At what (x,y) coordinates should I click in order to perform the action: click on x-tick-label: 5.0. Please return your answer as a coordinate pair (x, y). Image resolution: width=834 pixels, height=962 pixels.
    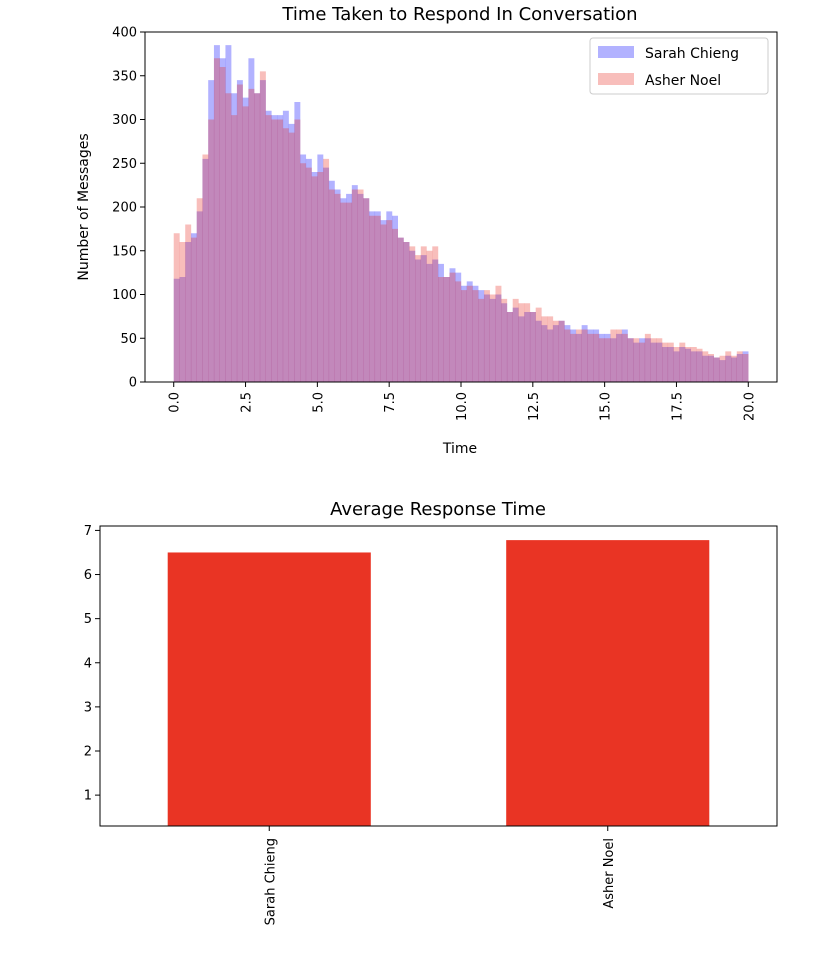
    Looking at the image, I should click on (318, 402).